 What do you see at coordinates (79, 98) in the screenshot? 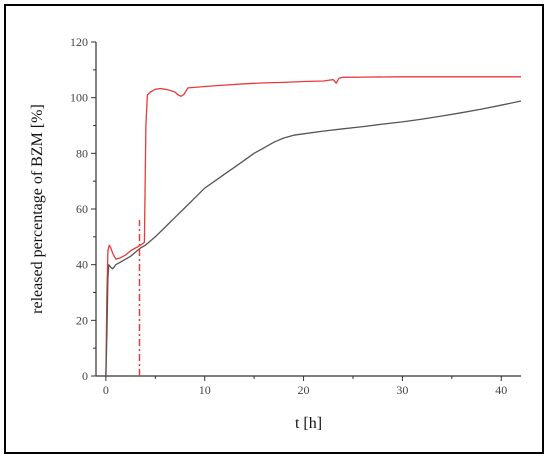
I see `y-tick-label: 100` at bounding box center [79, 98].